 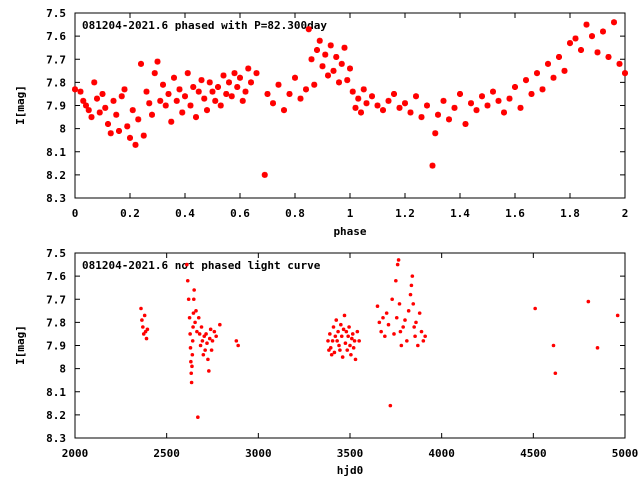 I want to click on y-tick-label: 8.3, so click(x=56, y=198).